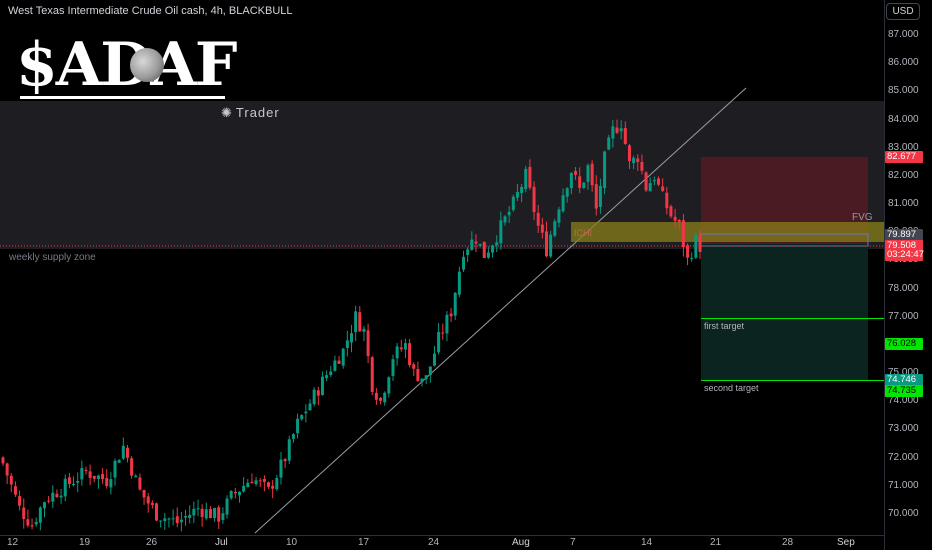 The height and width of the screenshot is (550, 932). I want to click on price-axis-label: 72.000, so click(903, 457).